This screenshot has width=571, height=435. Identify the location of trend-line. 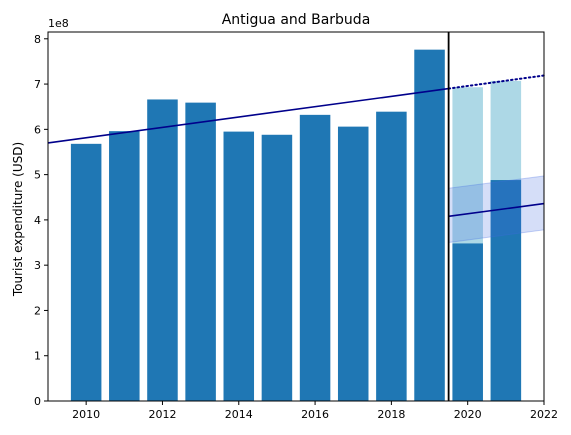
(248, 115).